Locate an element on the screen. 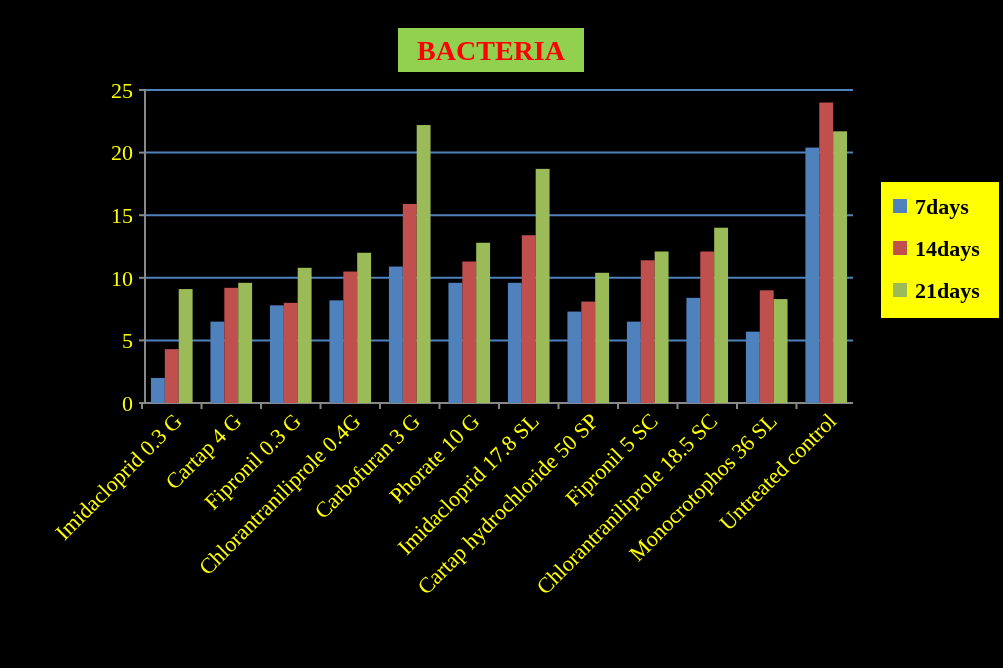 This screenshot has width=1003, height=668. y-tick-label: 5 is located at coordinates (127, 341).